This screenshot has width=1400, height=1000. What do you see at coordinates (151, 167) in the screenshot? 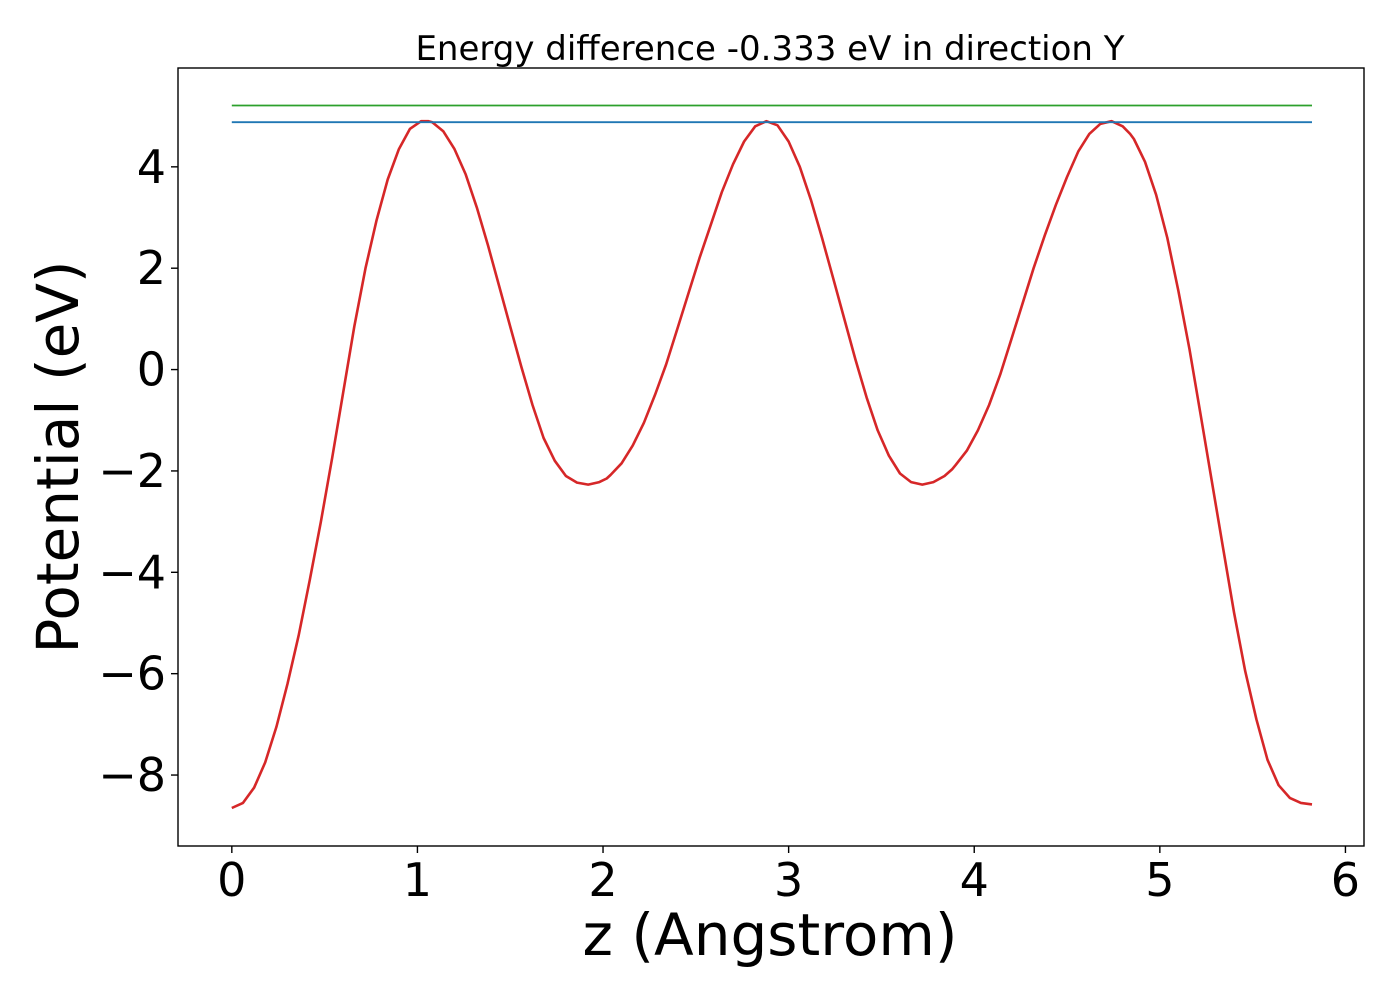
I see `y-tick-label: 4` at bounding box center [151, 167].